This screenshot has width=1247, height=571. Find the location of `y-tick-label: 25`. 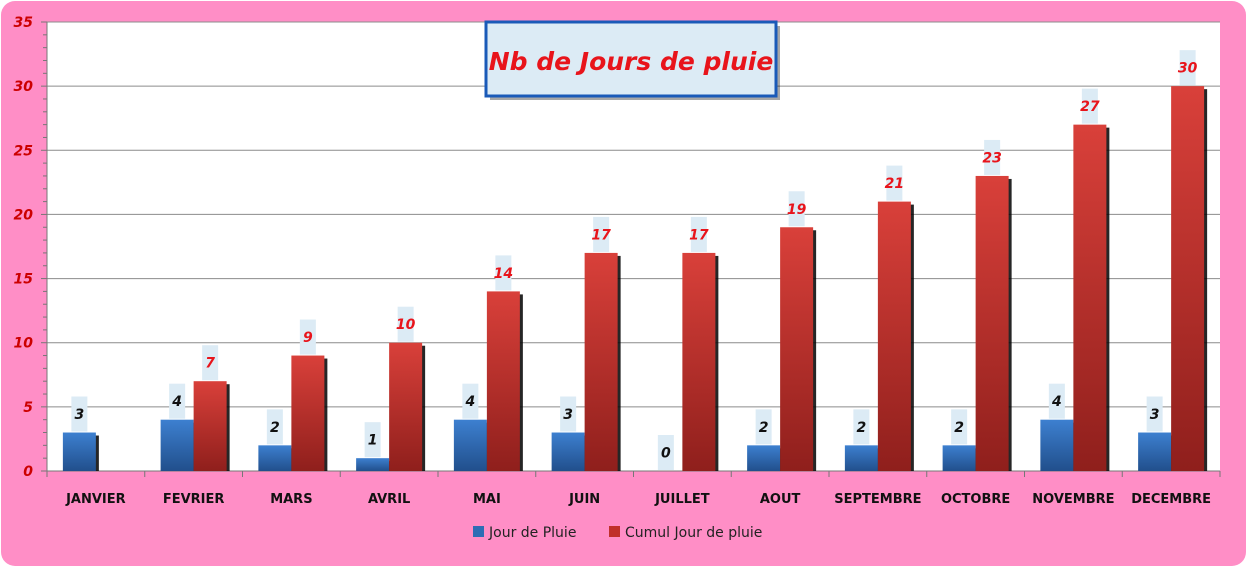

y-tick-label: 25 is located at coordinates (24, 151).